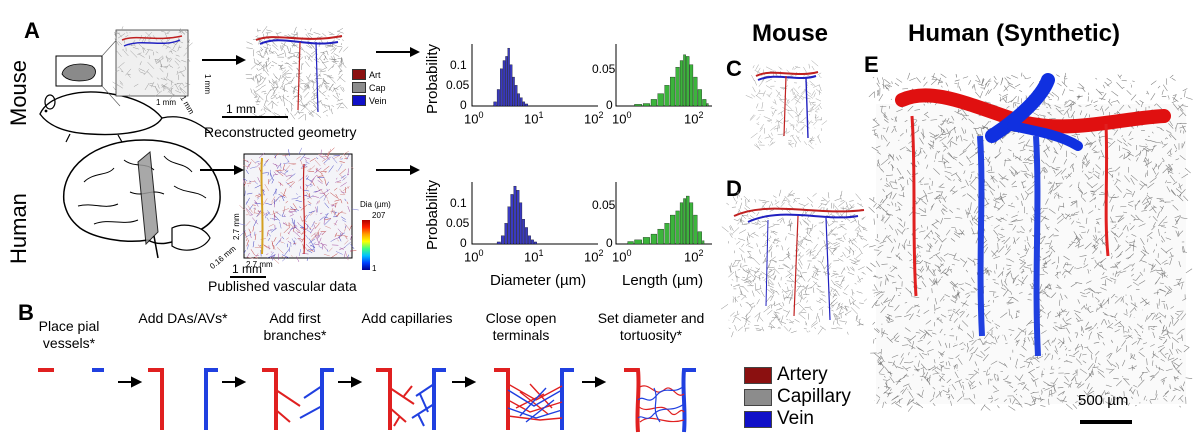 This screenshot has height=446, width=1200. I want to click on ytick-hl-1: 0, so click(609, 243).